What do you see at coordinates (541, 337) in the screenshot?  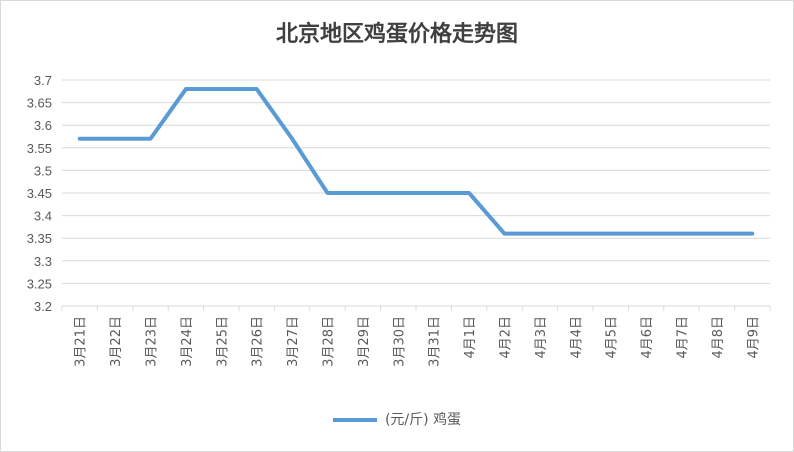 I see `x-tick-label: 4月3日` at bounding box center [541, 337].